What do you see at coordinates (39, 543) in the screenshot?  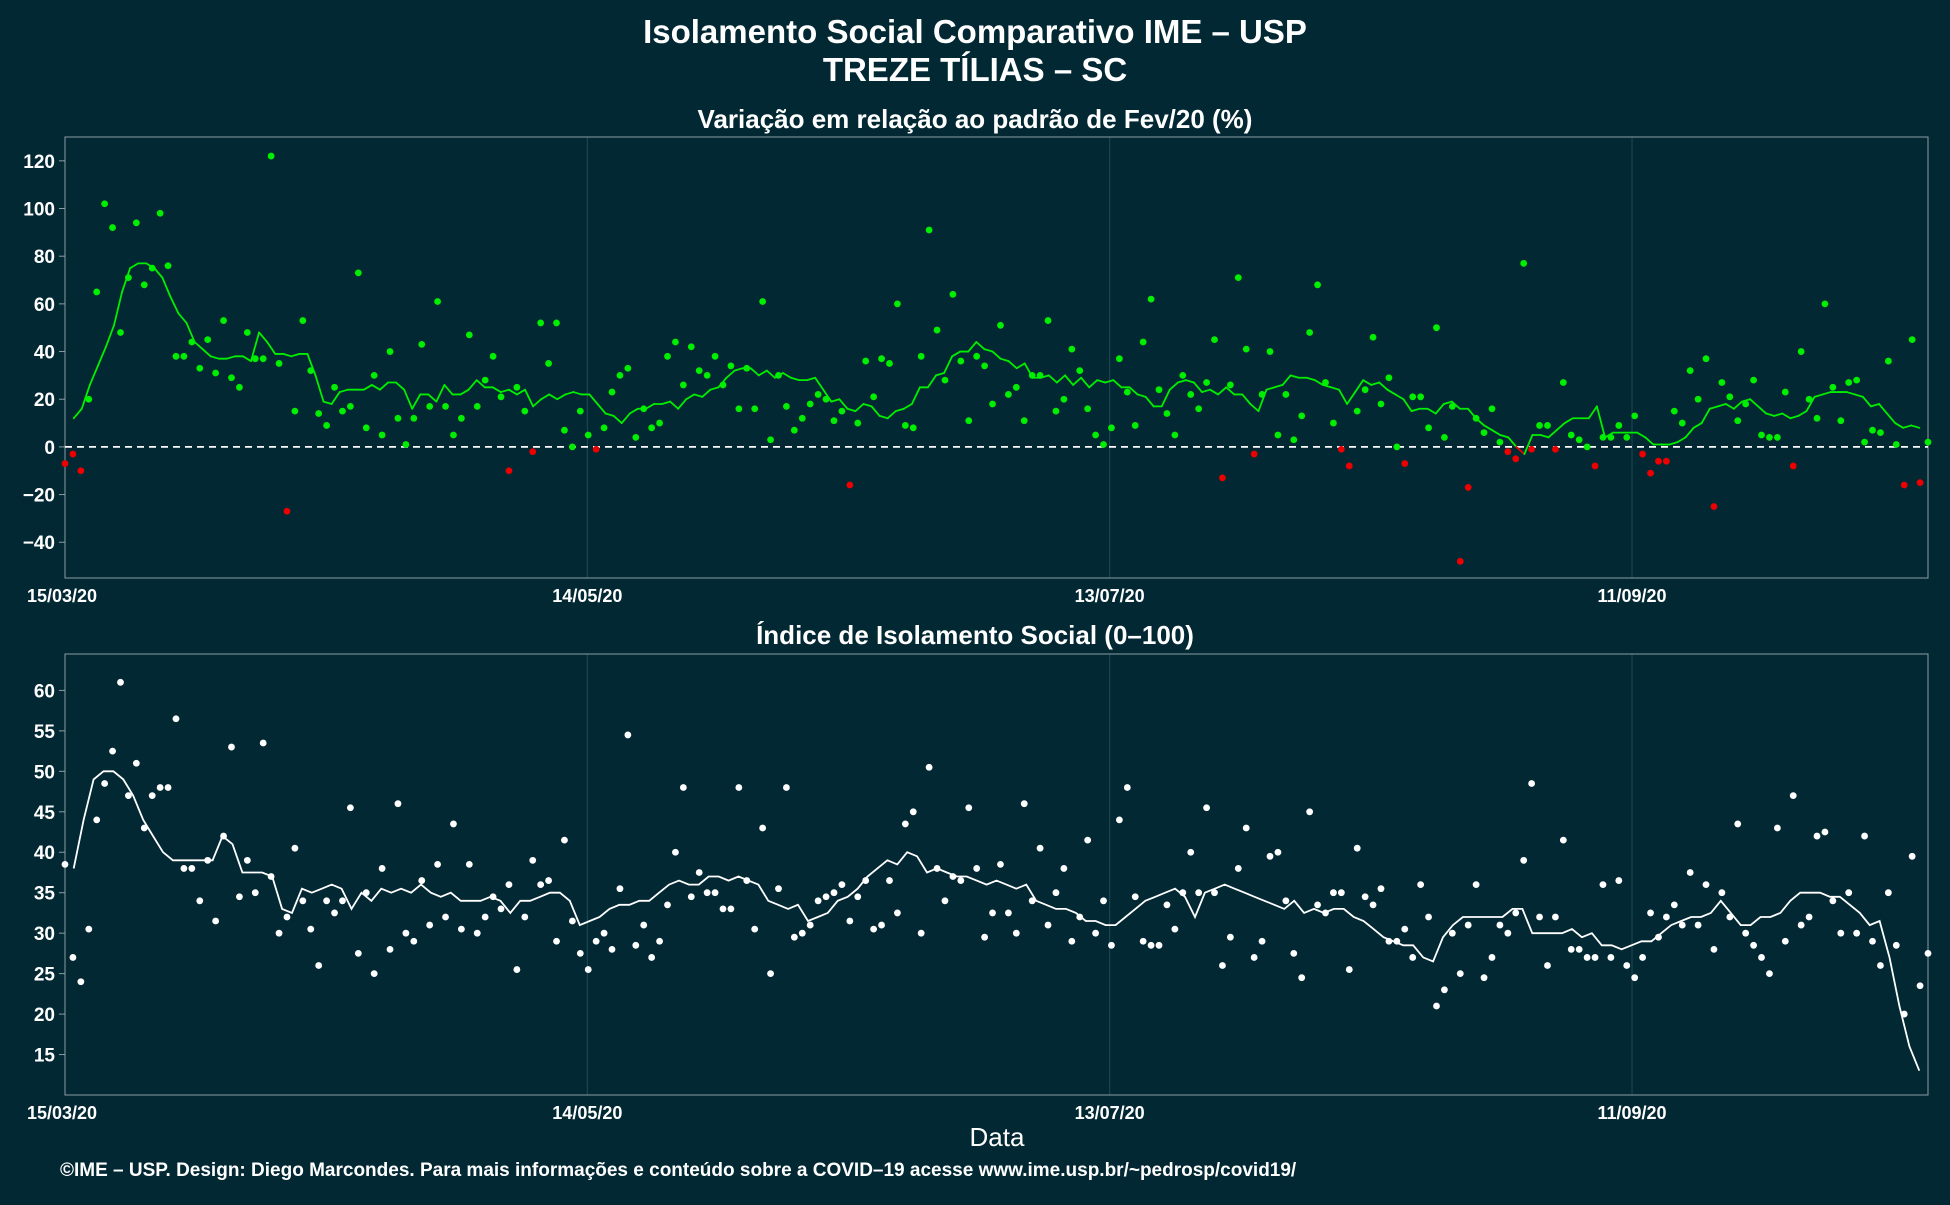 I see `y-tick-label: −40` at bounding box center [39, 543].